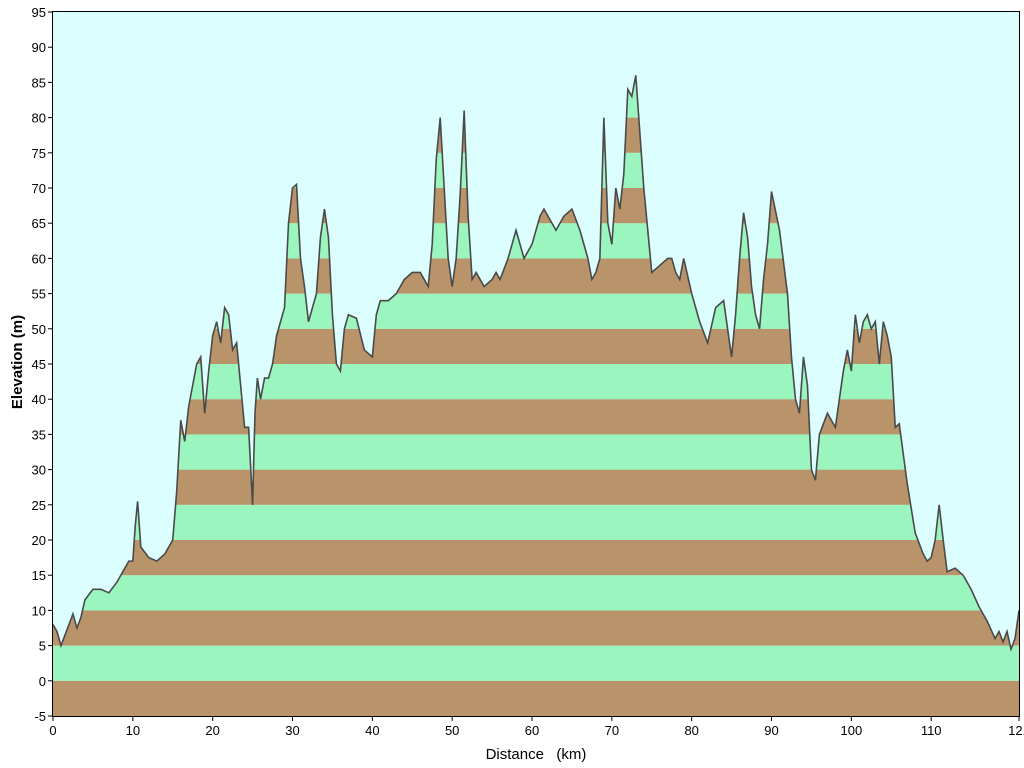 This screenshot has height=768, width=1024. Describe the element at coordinates (1016, 730) in the screenshot. I see `x-tick-label: 121` at that location.